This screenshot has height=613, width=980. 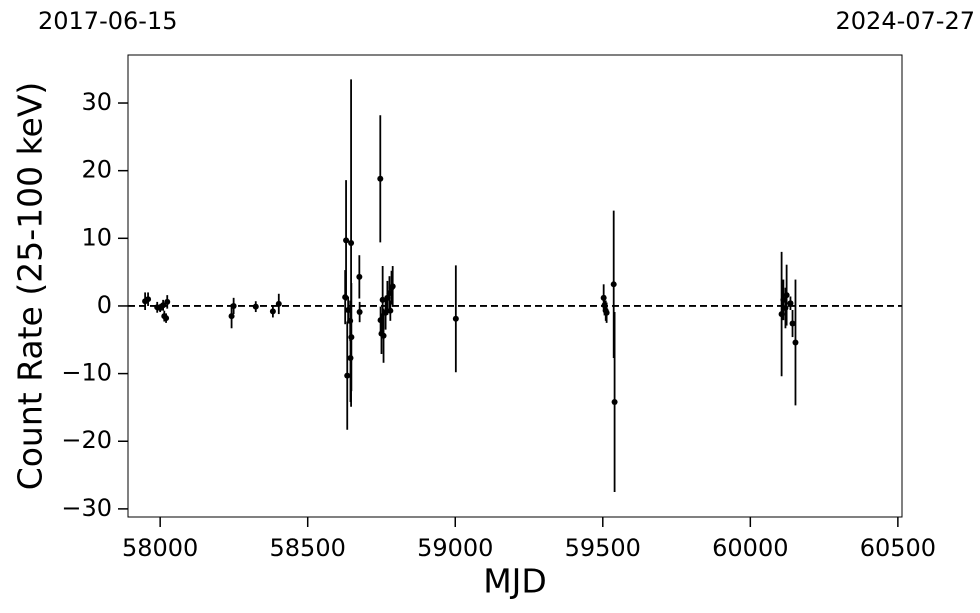 What do you see at coordinates (86, 440) in the screenshot?
I see `y-tick-label: −20` at bounding box center [86, 440].